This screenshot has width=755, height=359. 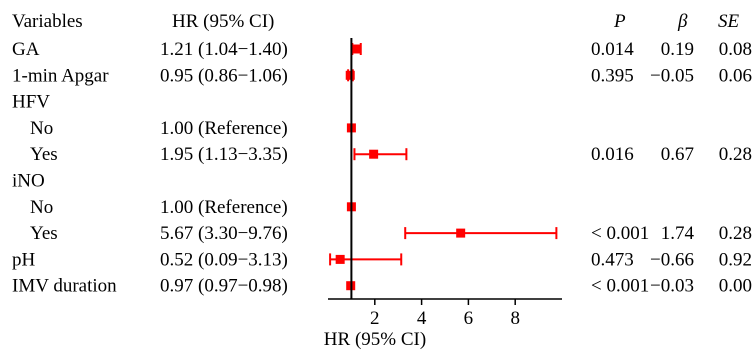 What do you see at coordinates (422, 318) in the screenshot?
I see `x-tick-label: 4` at bounding box center [422, 318].